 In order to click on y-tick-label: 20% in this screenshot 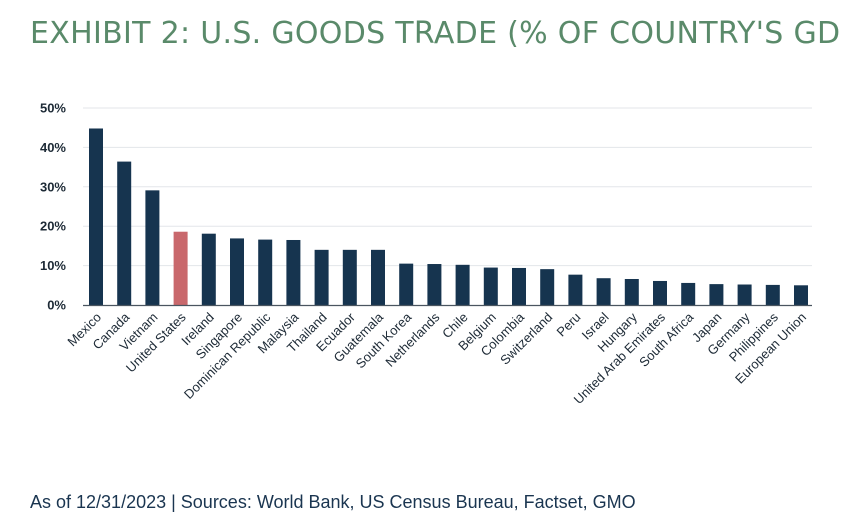, I will do `click(53, 226)`.